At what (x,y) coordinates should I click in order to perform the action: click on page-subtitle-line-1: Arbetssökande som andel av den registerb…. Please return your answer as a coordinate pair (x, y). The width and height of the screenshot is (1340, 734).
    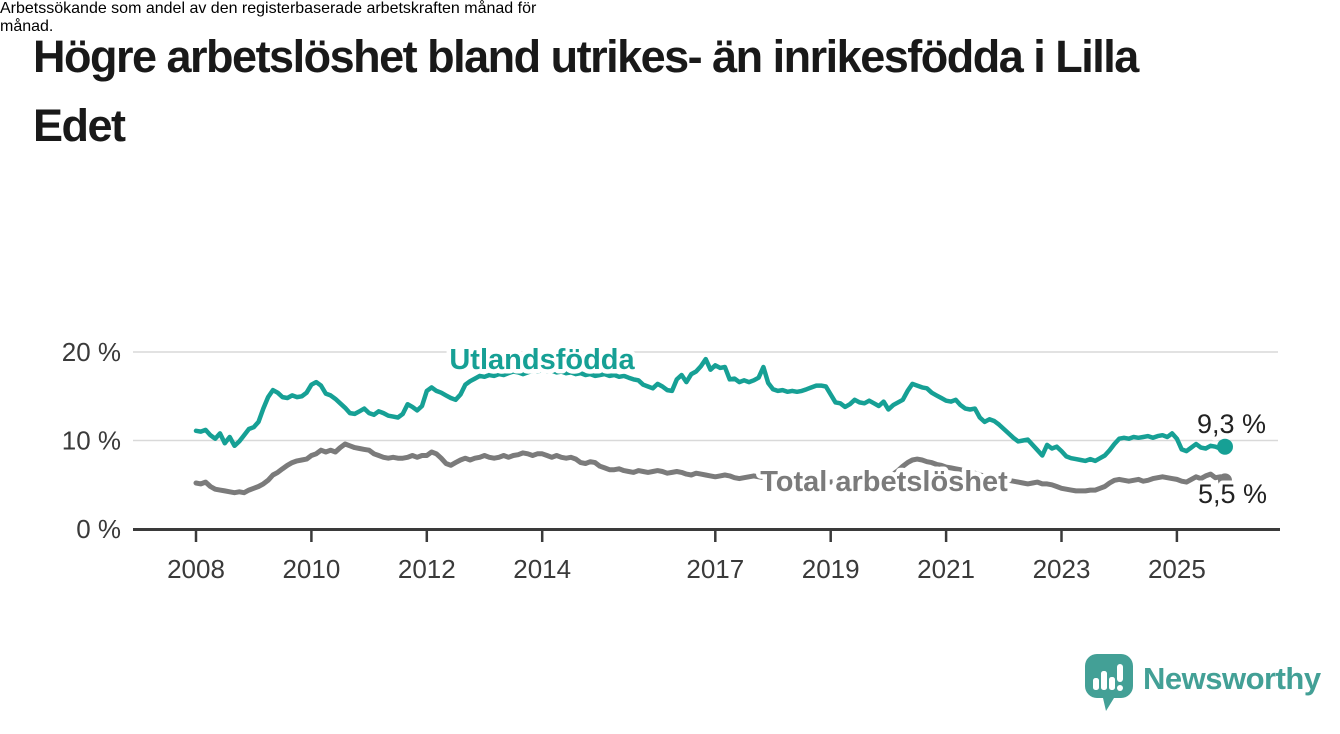
    Looking at the image, I should click on (268, 8).